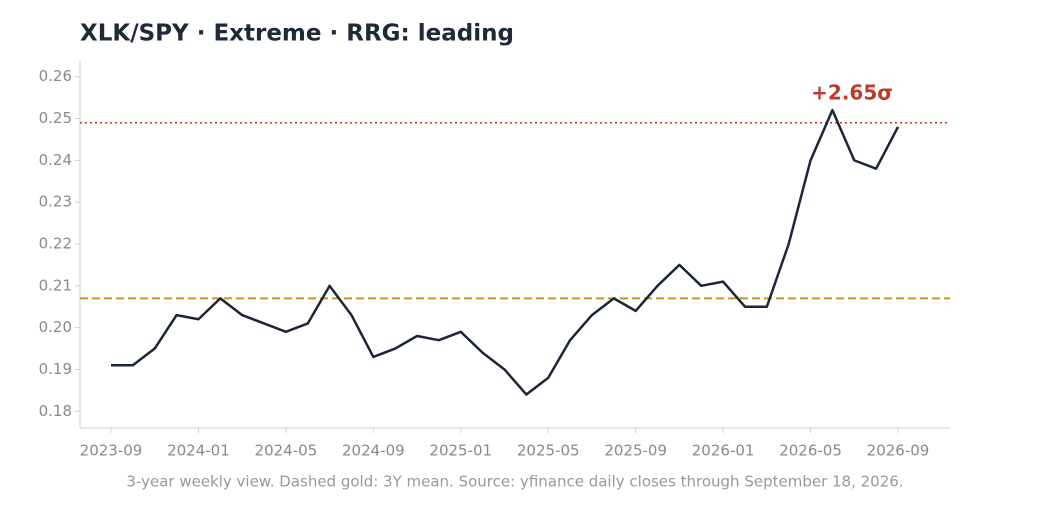 The width and height of the screenshot is (1040, 520). I want to click on chart-title: XLK/SPY · Extreme · RRG: leading, so click(297, 34).